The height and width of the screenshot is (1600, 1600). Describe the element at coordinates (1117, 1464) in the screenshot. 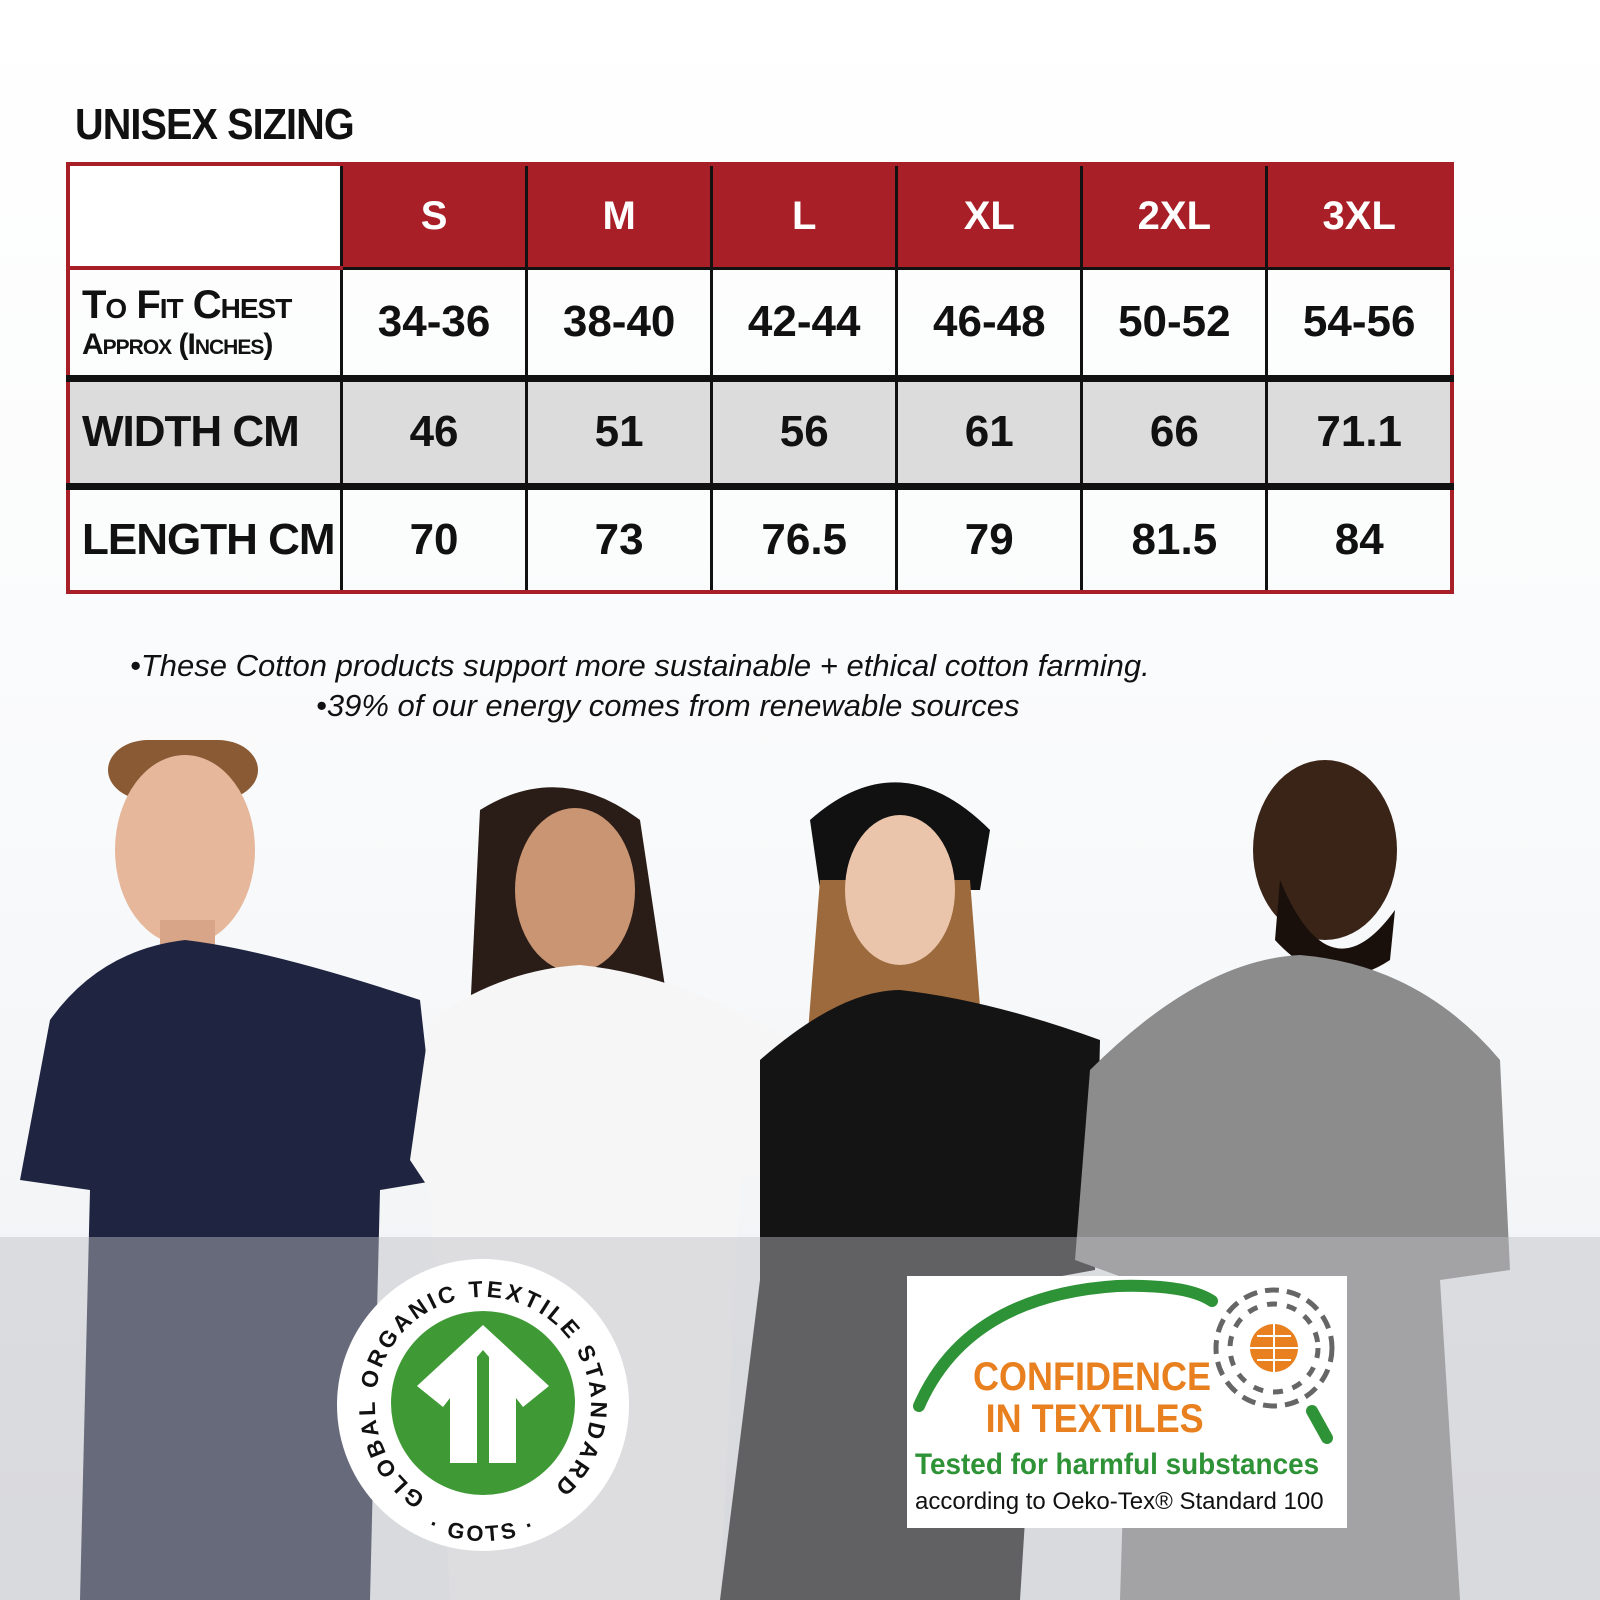

I see `oeko-tagline: Tested for harmful substances` at that location.